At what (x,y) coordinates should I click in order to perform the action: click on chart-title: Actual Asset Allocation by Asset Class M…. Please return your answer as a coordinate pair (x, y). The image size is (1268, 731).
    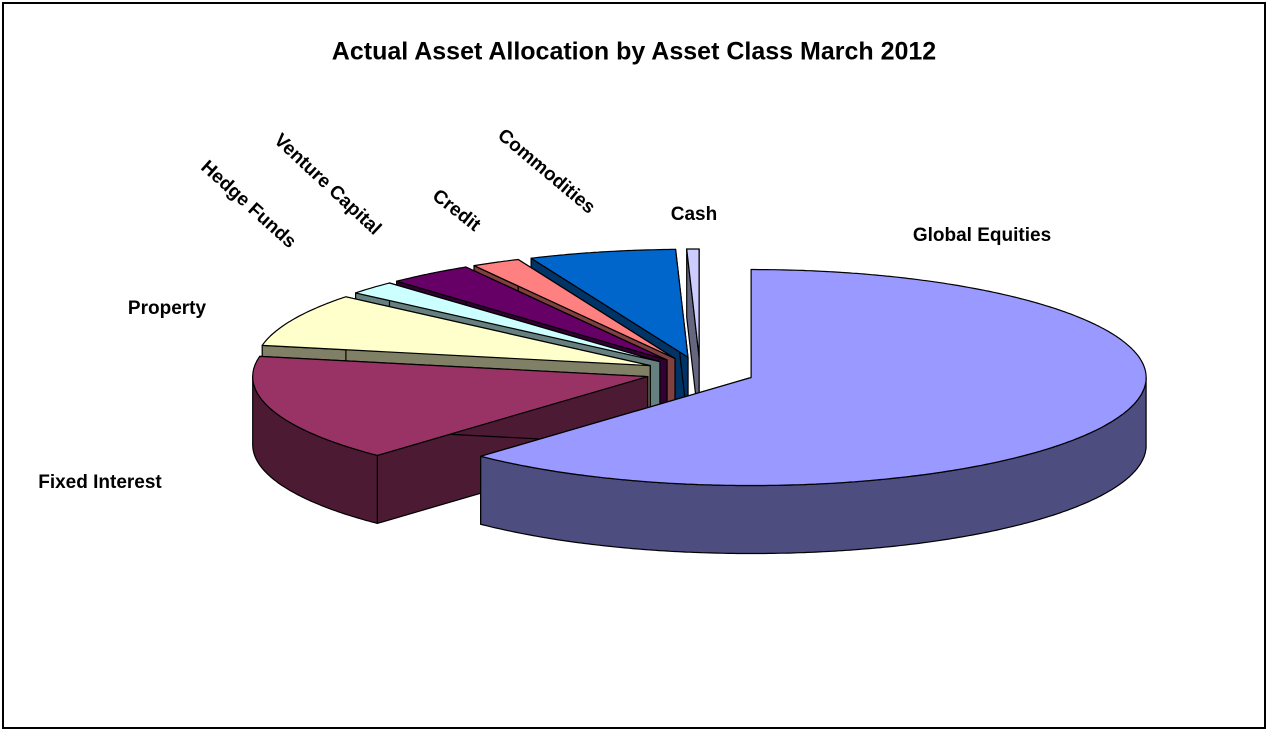
    Looking at the image, I should click on (634, 52).